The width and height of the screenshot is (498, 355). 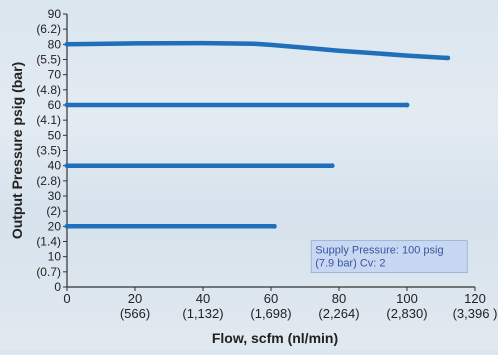 I want to click on x-tick-label: 120, so click(x=475, y=298).